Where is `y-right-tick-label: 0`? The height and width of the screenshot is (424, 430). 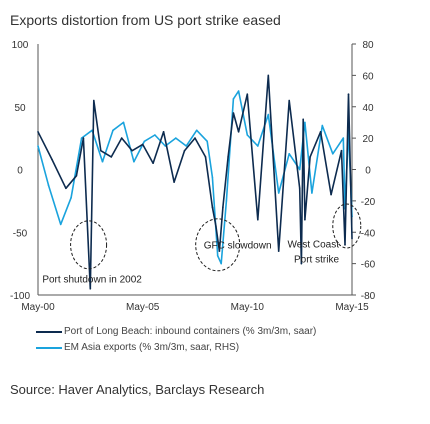 y-right-tick-label: 0 is located at coordinates (368, 171).